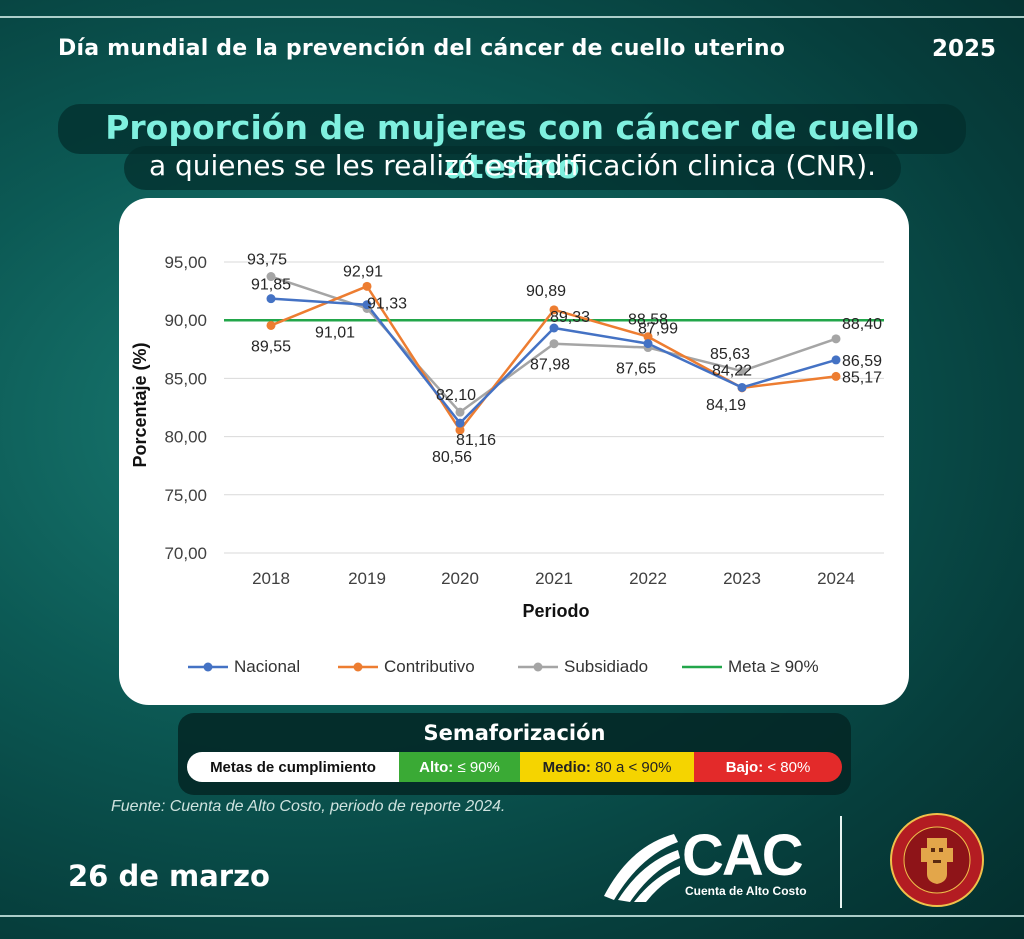  What do you see at coordinates (387, 304) in the screenshot?
I see `data-label: 91,33` at bounding box center [387, 304].